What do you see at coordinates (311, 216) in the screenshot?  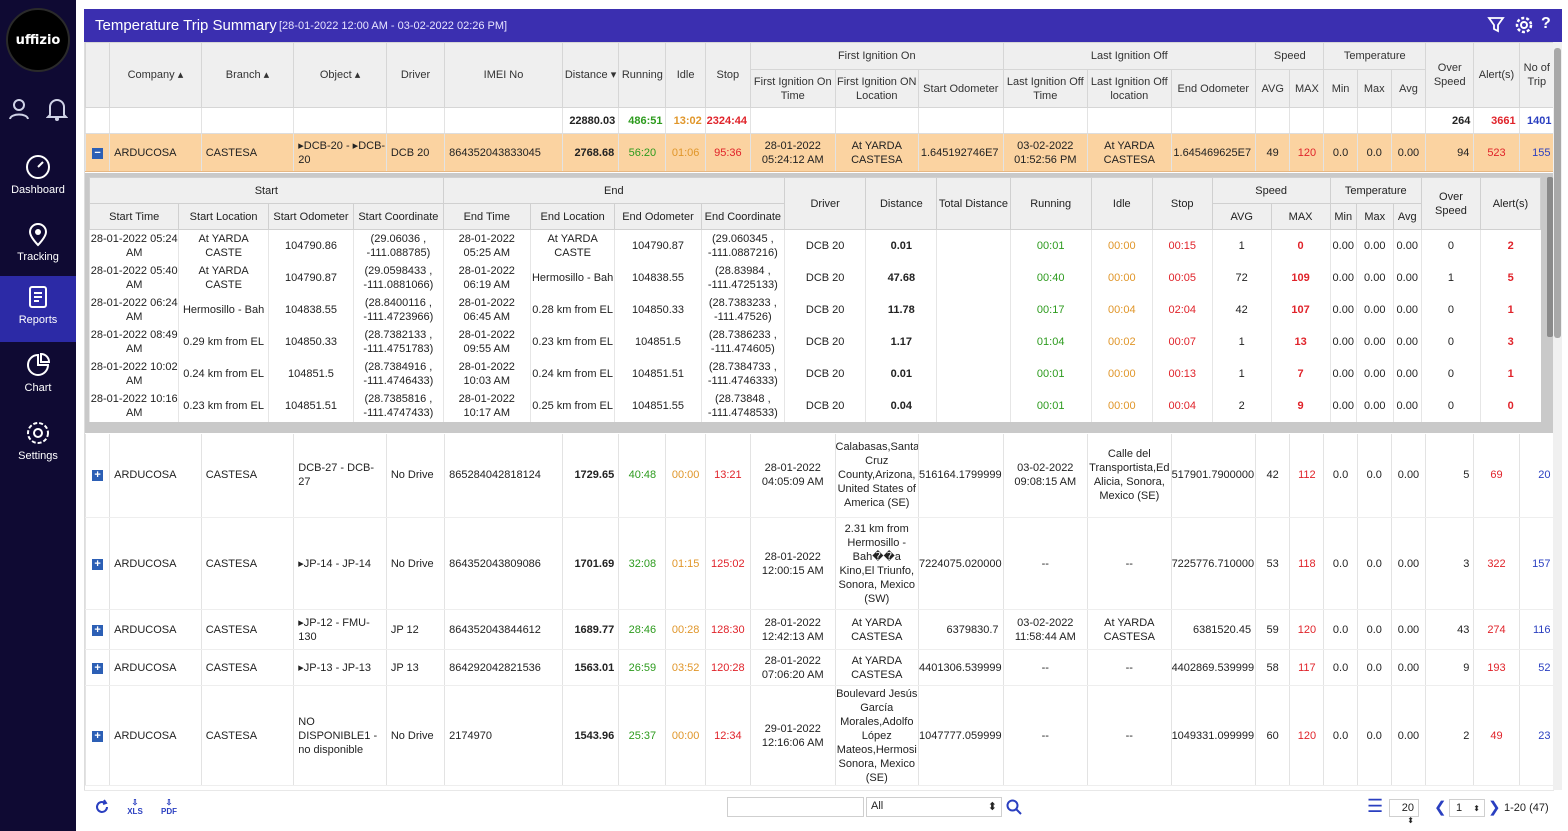 I see `detail-col-start-odometer: Start Odometer` at bounding box center [311, 216].